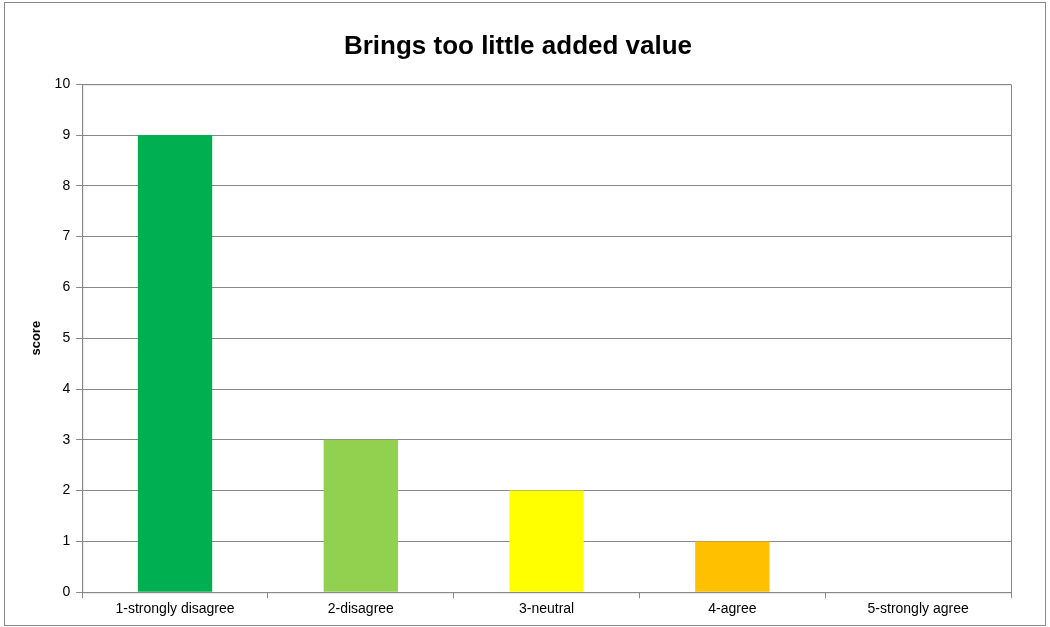 The image size is (1050, 627). I want to click on y-tick-label: 3, so click(66, 438).